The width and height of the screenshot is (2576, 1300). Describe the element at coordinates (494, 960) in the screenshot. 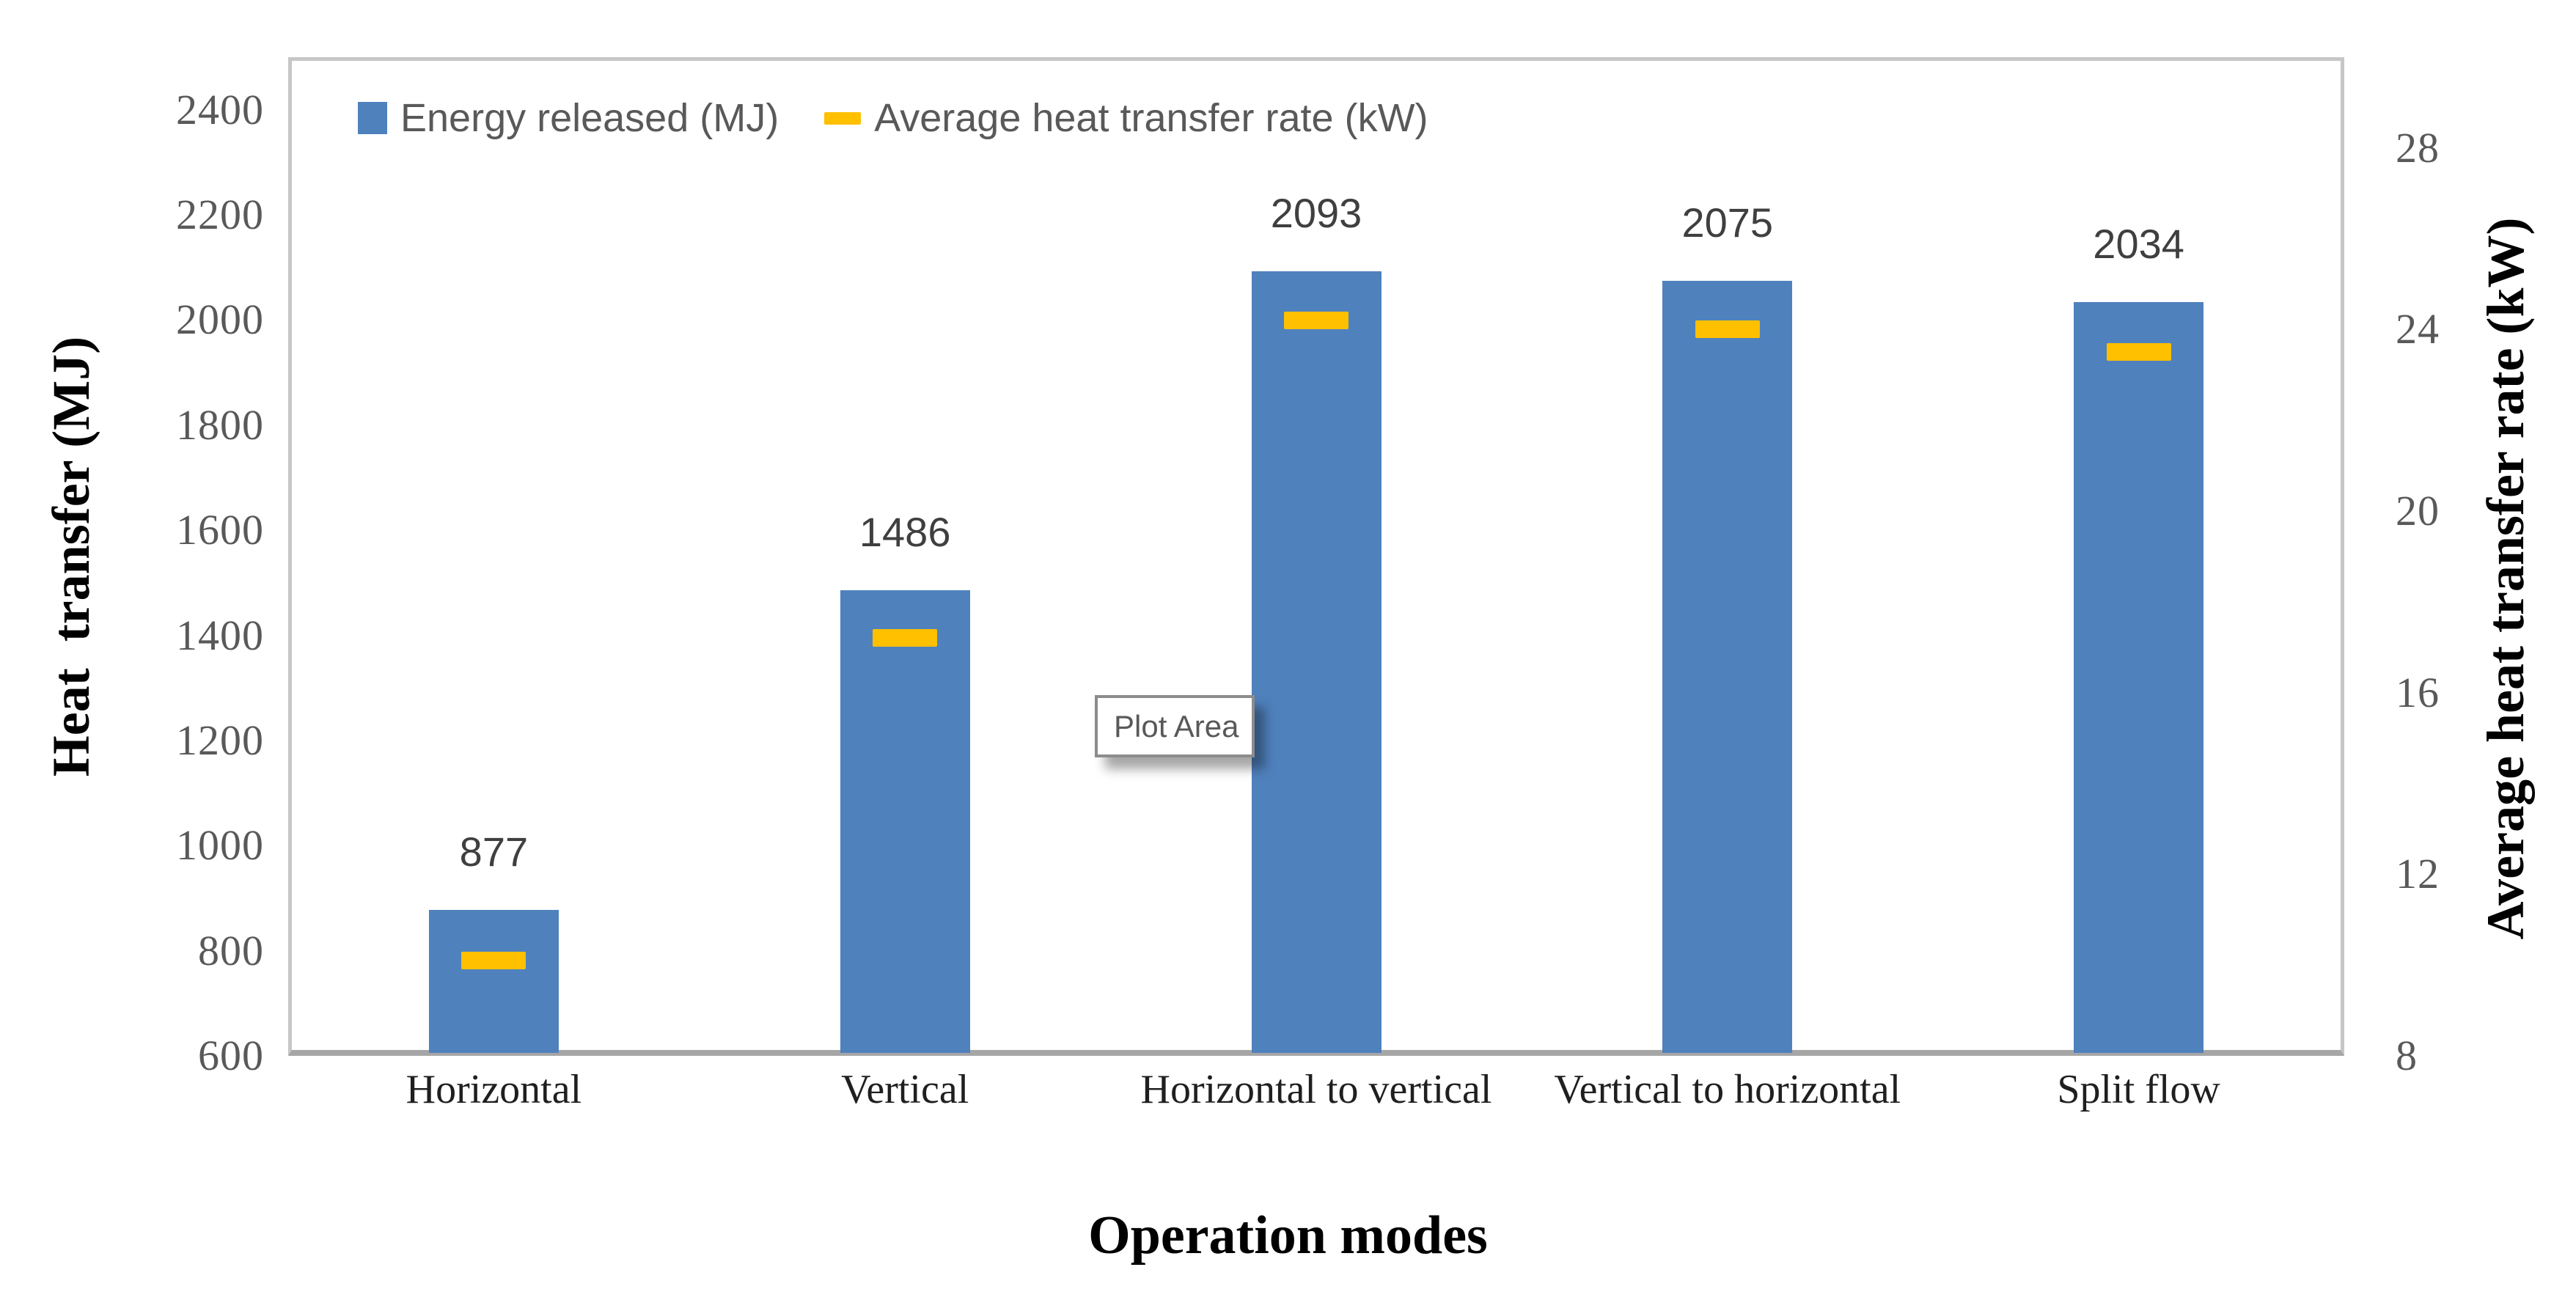

I see `dash-horizontal` at that location.